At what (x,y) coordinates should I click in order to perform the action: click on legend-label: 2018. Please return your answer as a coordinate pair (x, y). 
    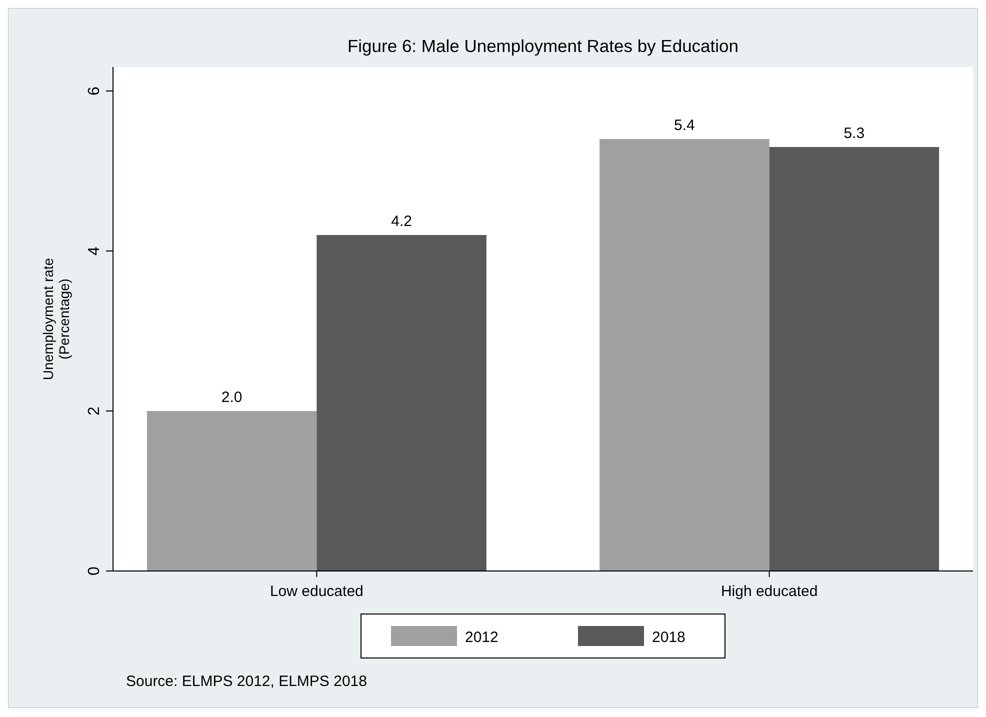
    Looking at the image, I should click on (669, 637).